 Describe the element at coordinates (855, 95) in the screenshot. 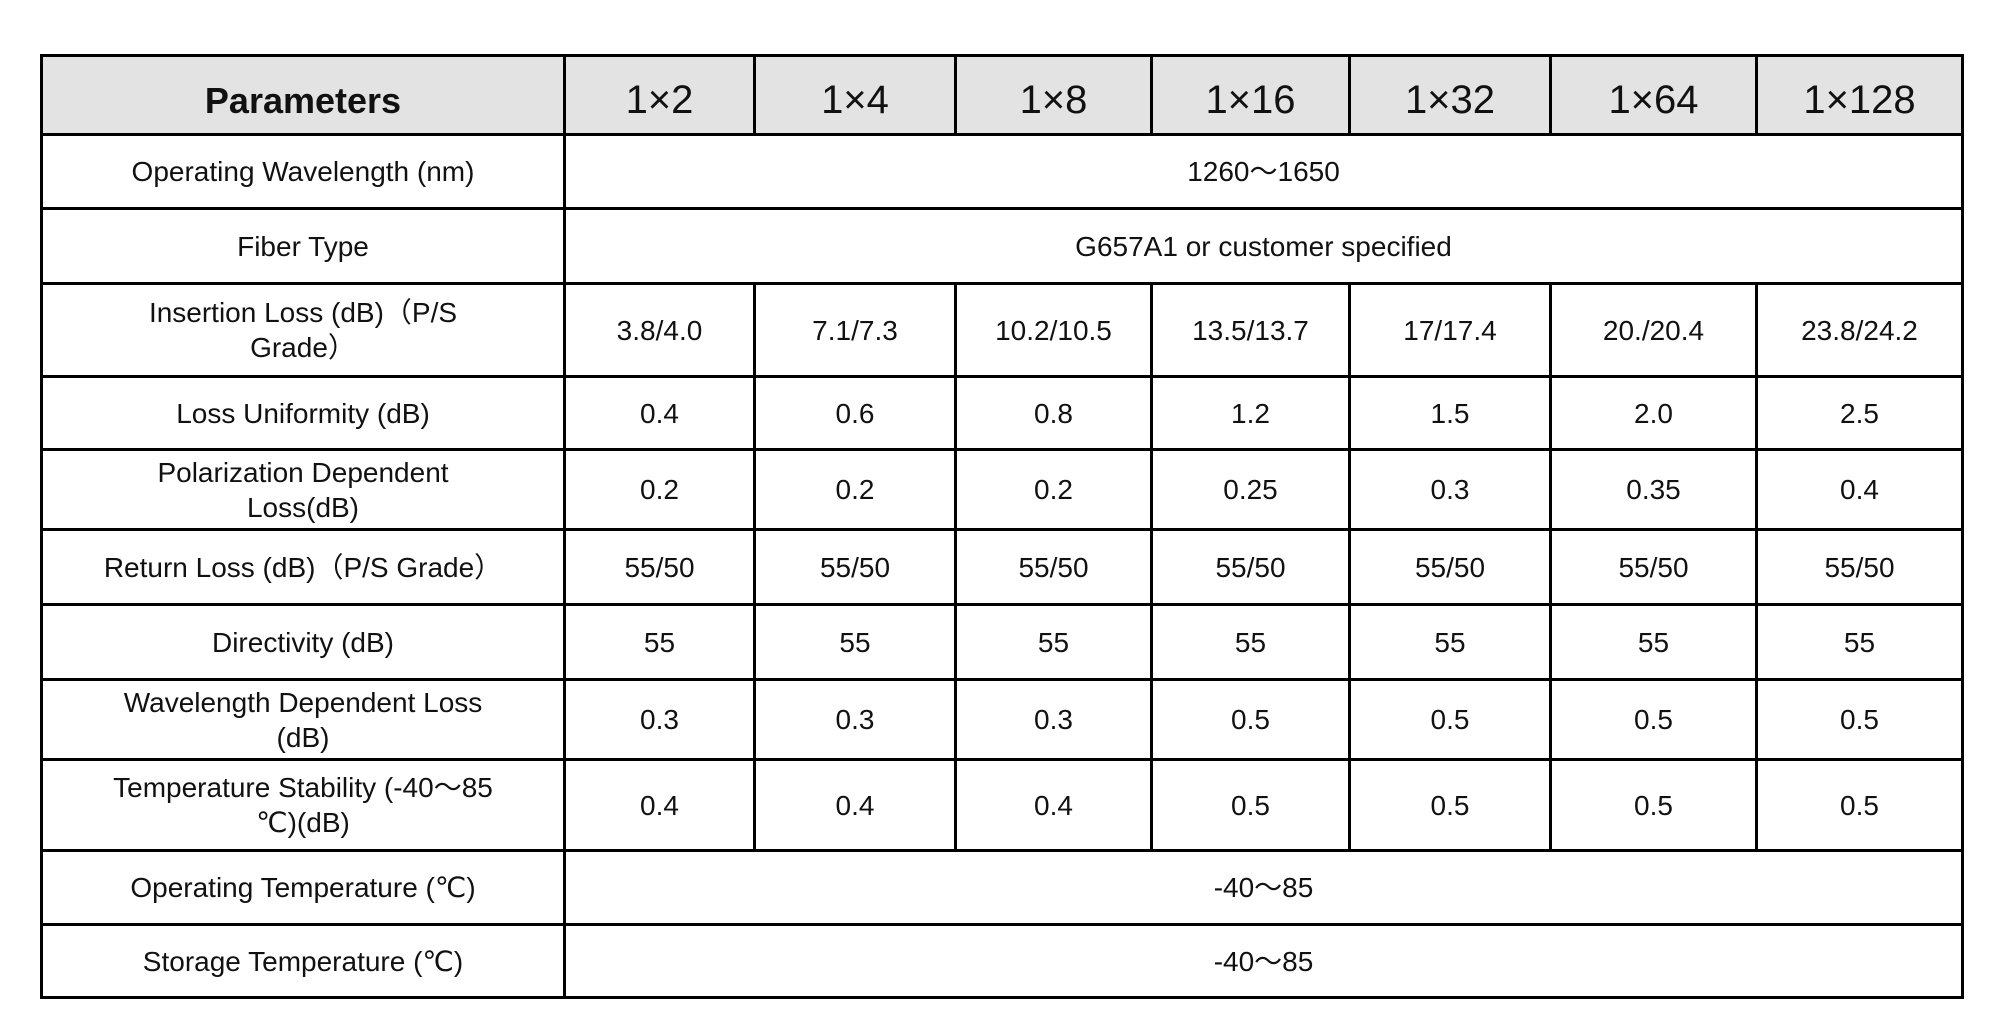

I see `header-config: 1×4` at that location.